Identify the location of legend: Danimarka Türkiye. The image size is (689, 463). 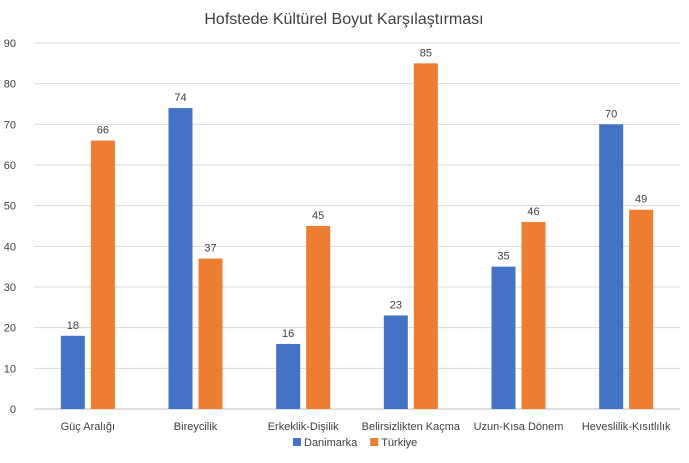
(355, 443).